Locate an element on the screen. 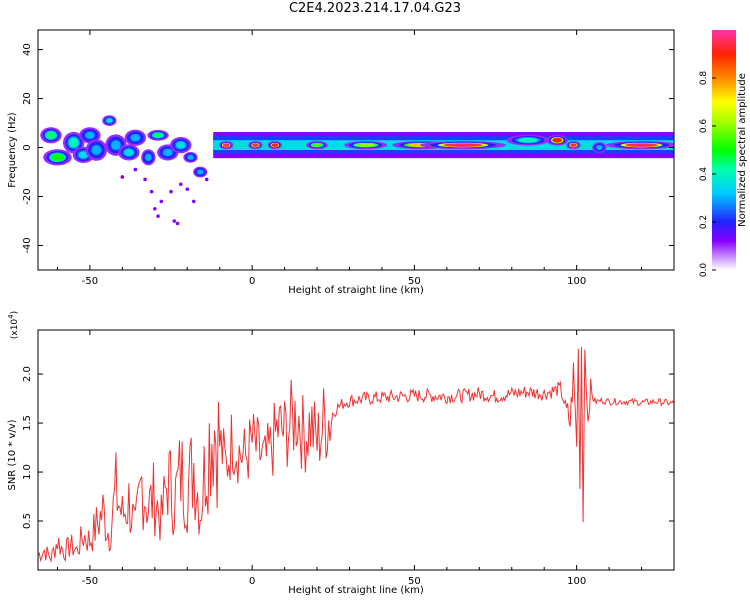 Image resolution: width=750 pixels, height=600 pixels. spectrogram-xtick-label: -50 is located at coordinates (90, 281).